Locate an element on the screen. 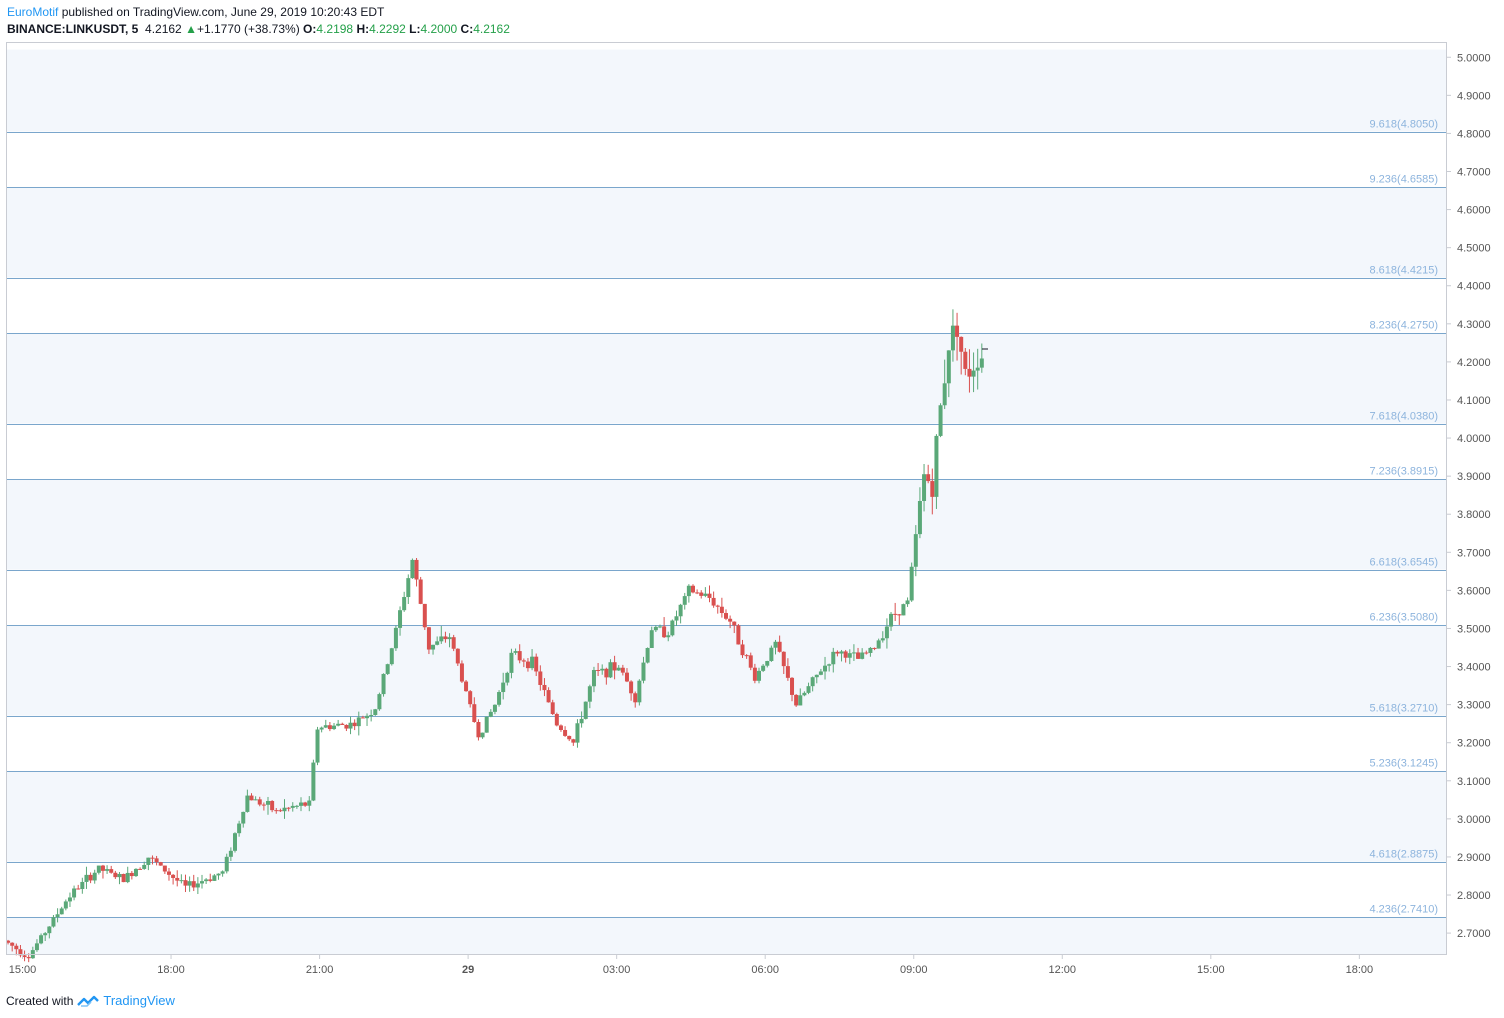 Image resolution: width=1504 pixels, height=1018 pixels. last-price: 4.2162 is located at coordinates (163, 29).